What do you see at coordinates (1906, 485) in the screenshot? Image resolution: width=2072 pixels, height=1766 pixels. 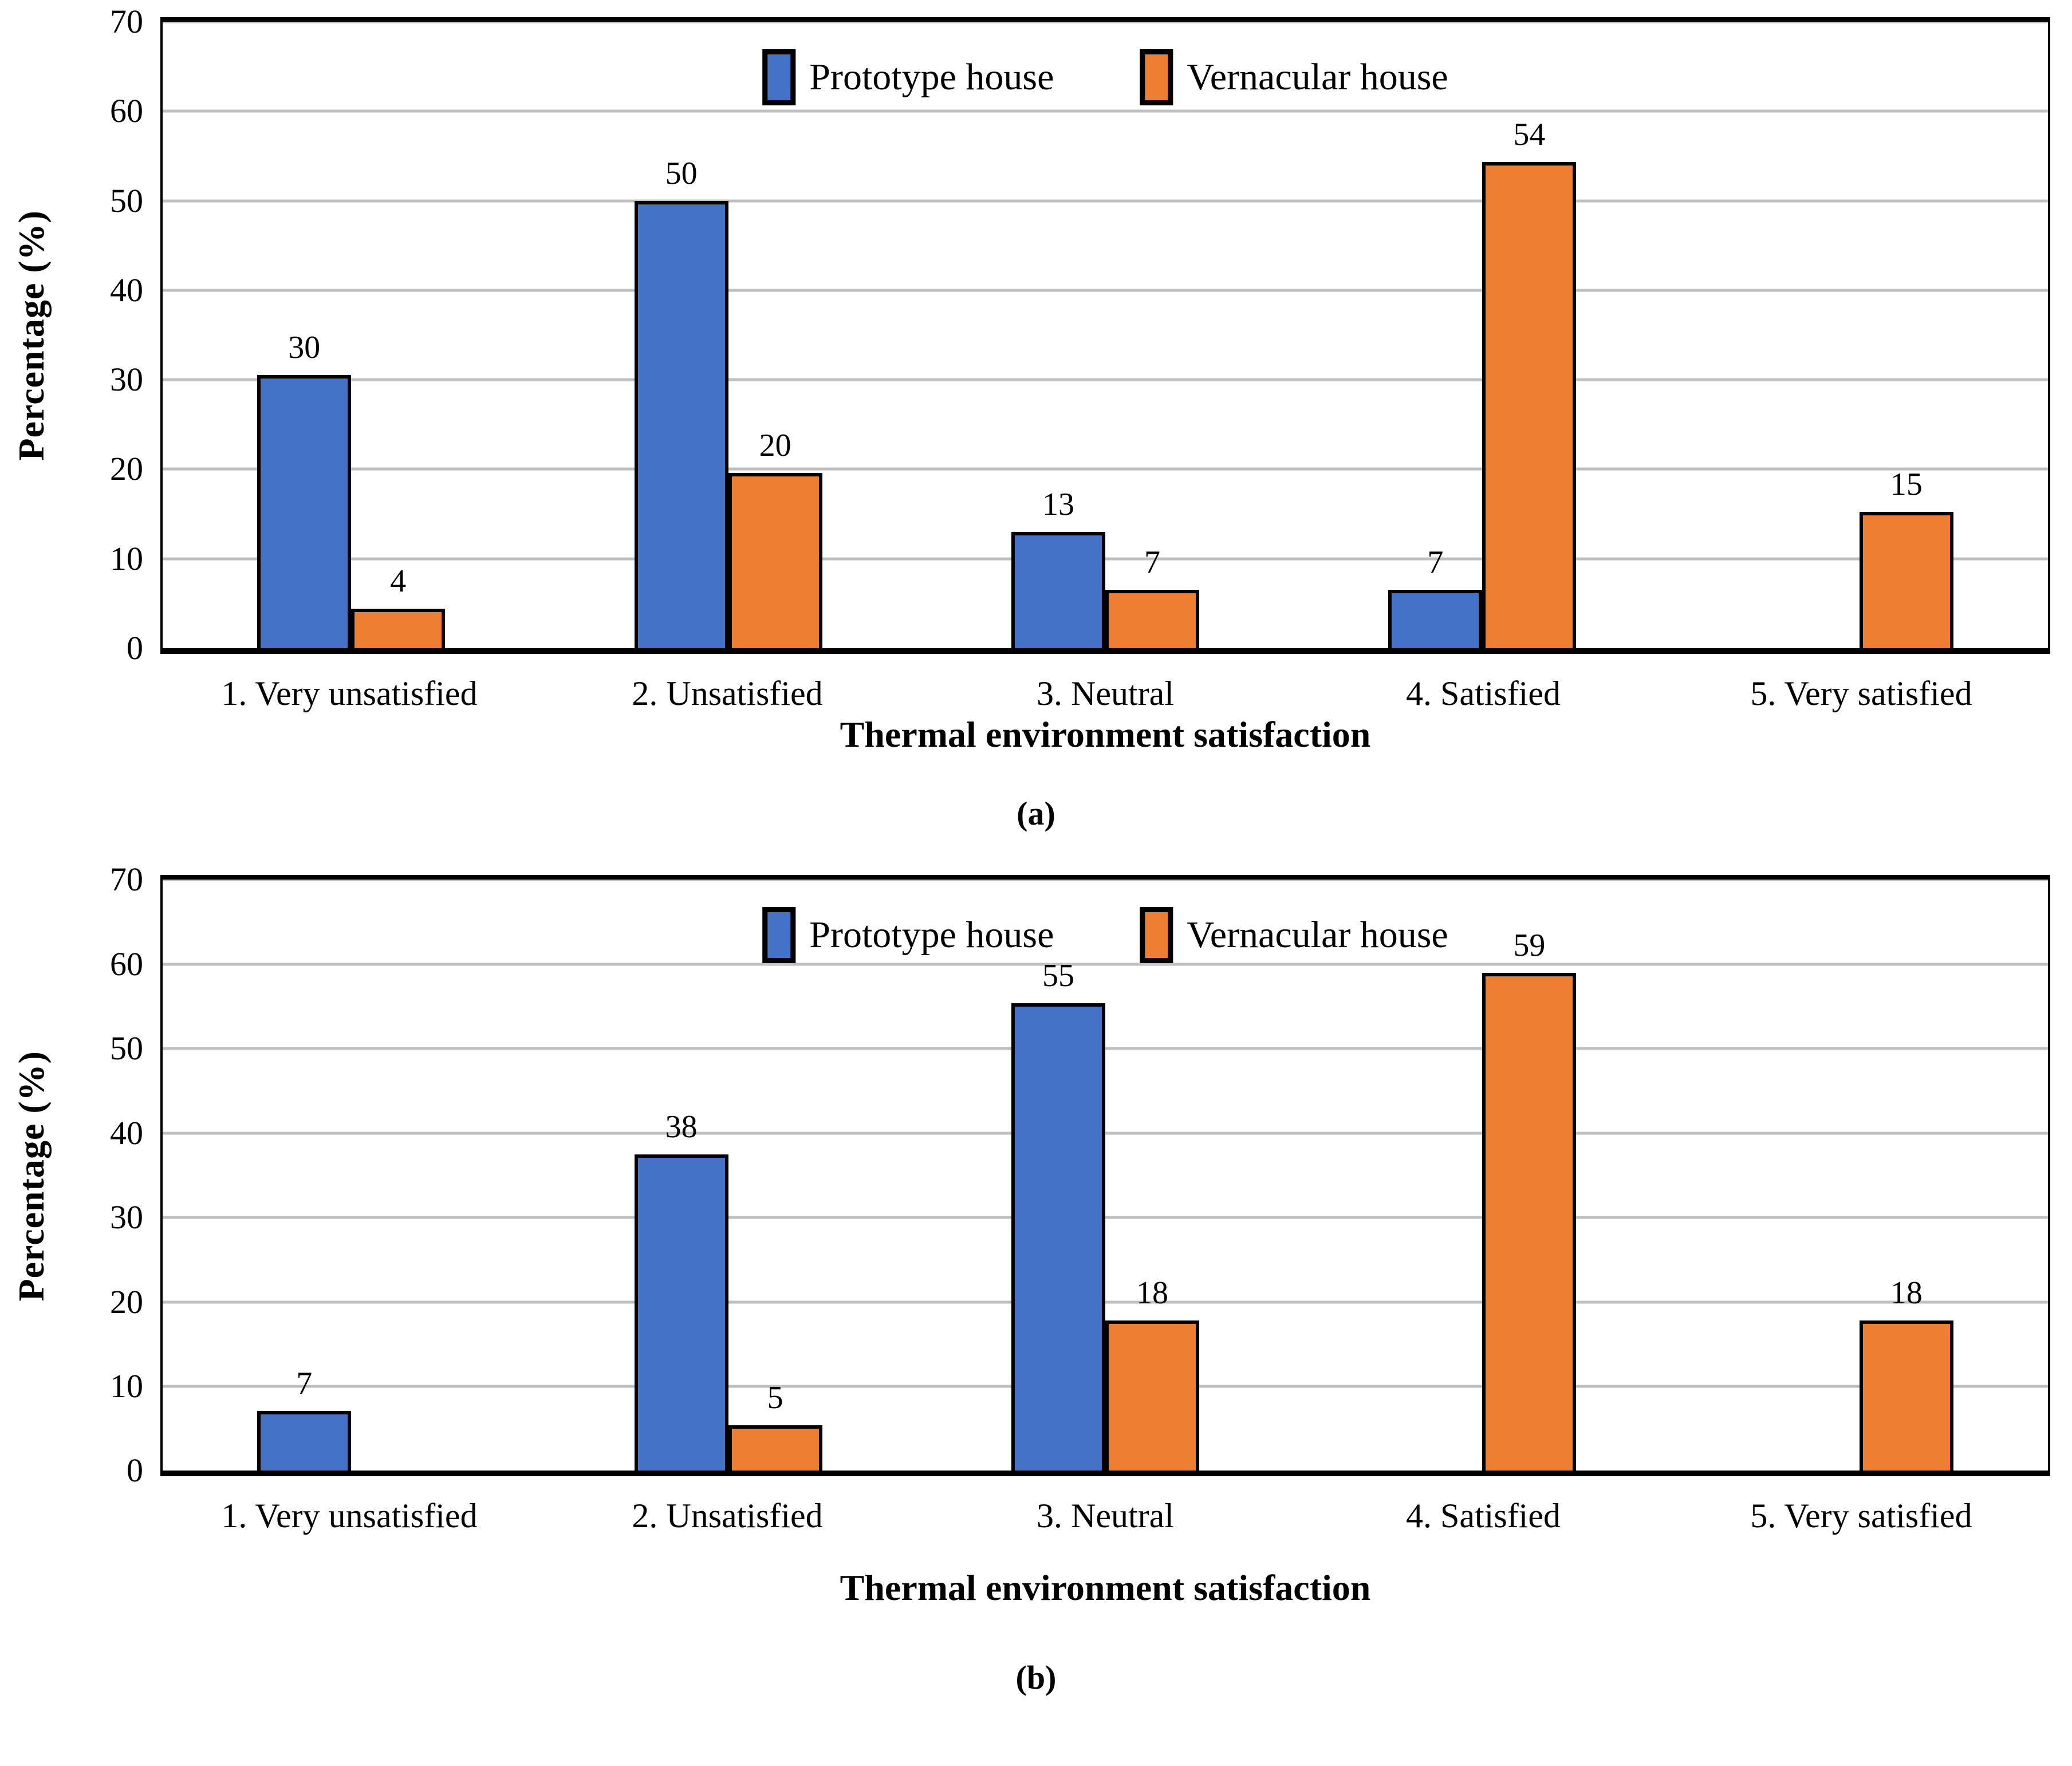 I see `bar-value-label: 15` at bounding box center [1906, 485].